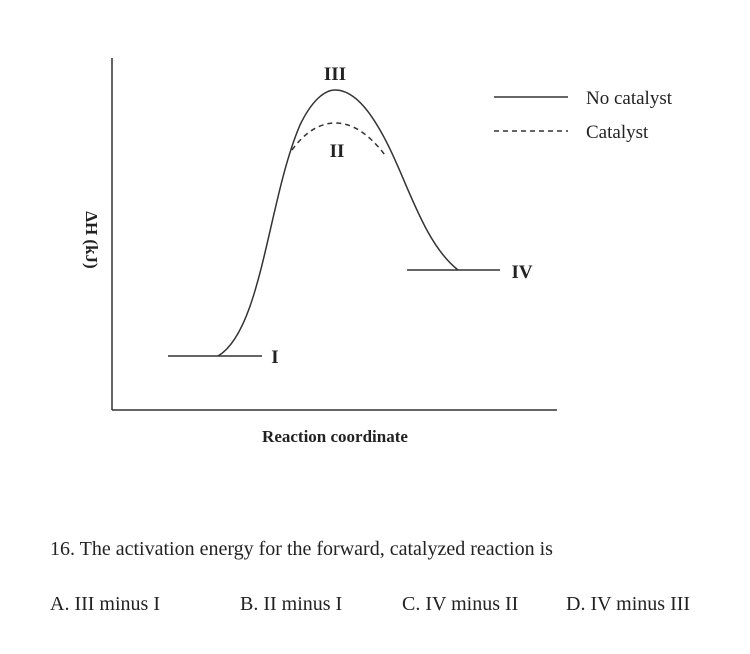 The width and height of the screenshot is (750, 654). What do you see at coordinates (338, 223) in the screenshot?
I see `no-catalyst-curve` at bounding box center [338, 223].